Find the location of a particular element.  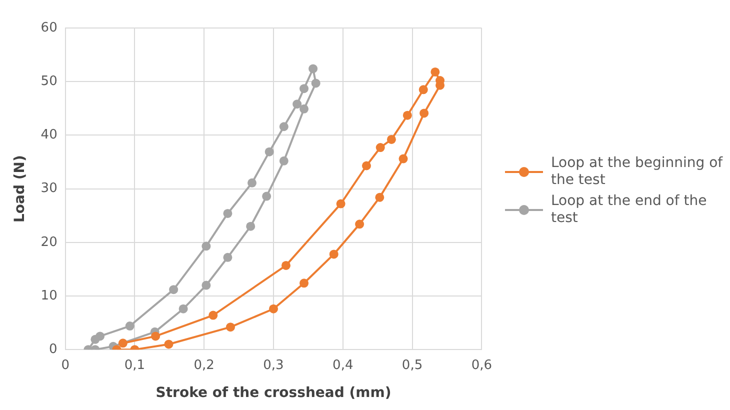

y-tick-label: 30 is located at coordinates (49, 188).